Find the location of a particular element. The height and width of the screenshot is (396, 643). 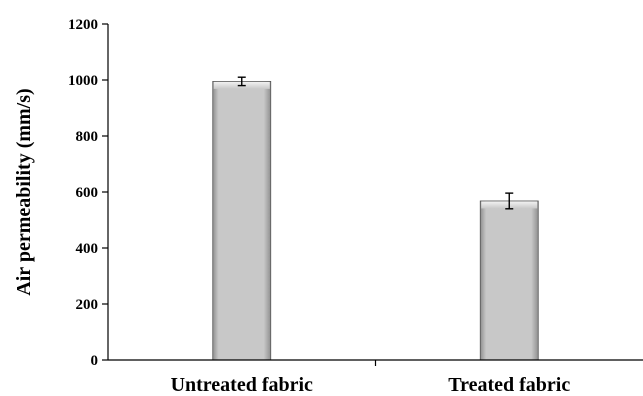

y-tick-label: 600 is located at coordinates (87, 193).